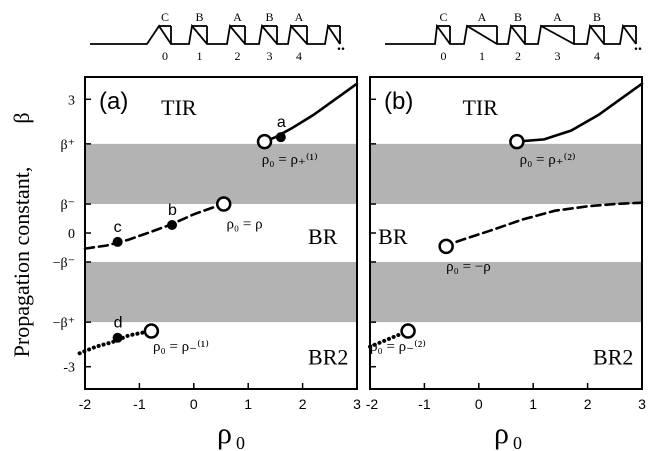 The image size is (661, 451). Describe the element at coordinates (244, 225) in the screenshot. I see `annotation: ρ₀ = ρ` at that location.